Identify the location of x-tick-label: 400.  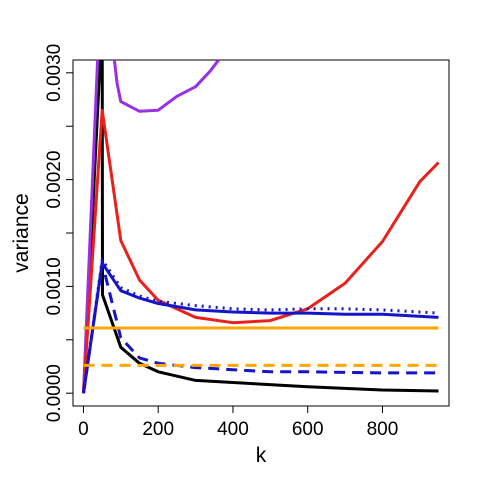
(233, 429).